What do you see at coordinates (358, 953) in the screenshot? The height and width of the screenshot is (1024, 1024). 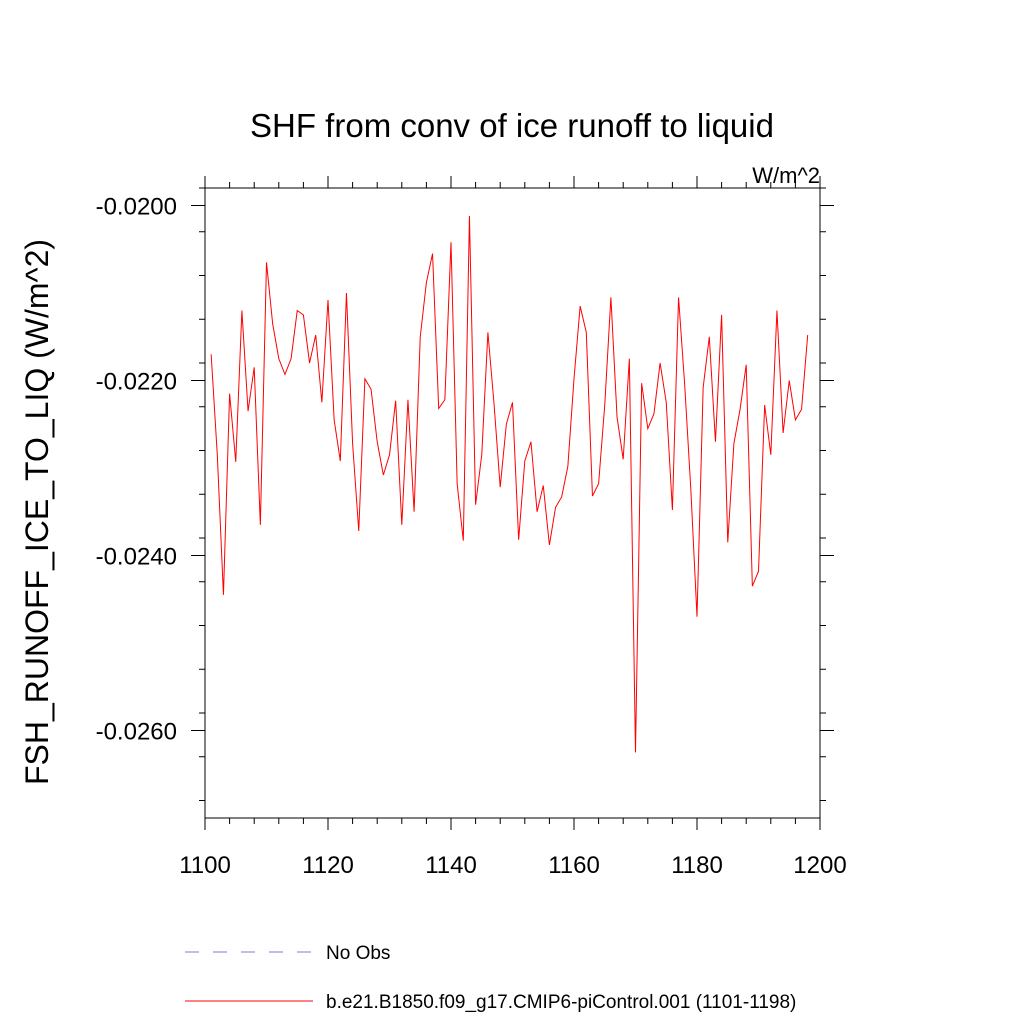 I see `legend-label-0: No Obs` at bounding box center [358, 953].